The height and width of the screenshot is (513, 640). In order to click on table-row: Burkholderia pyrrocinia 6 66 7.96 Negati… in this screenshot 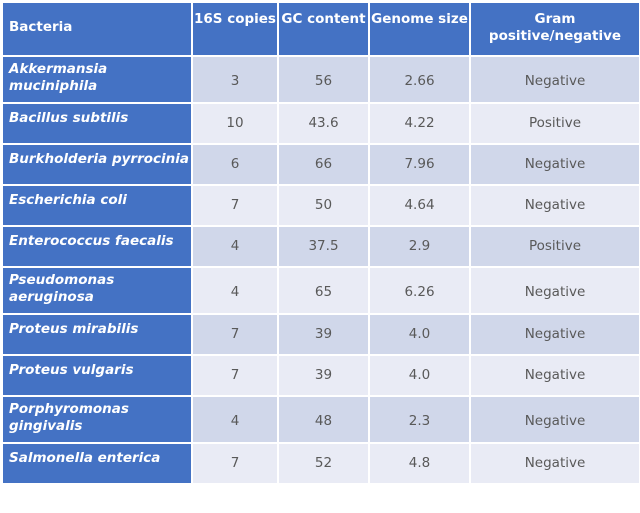, I will do `click(321, 164)`.